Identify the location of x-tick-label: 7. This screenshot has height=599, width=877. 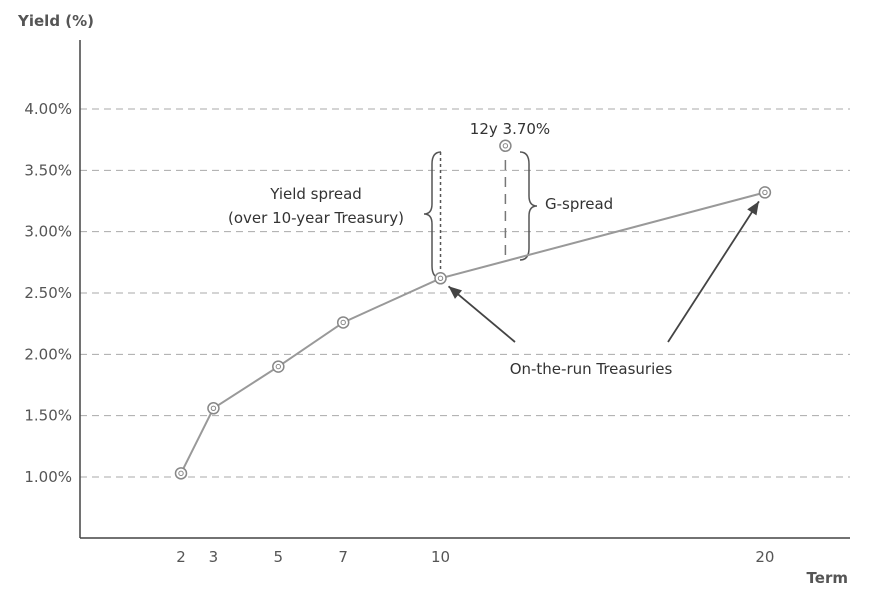
(343, 557).